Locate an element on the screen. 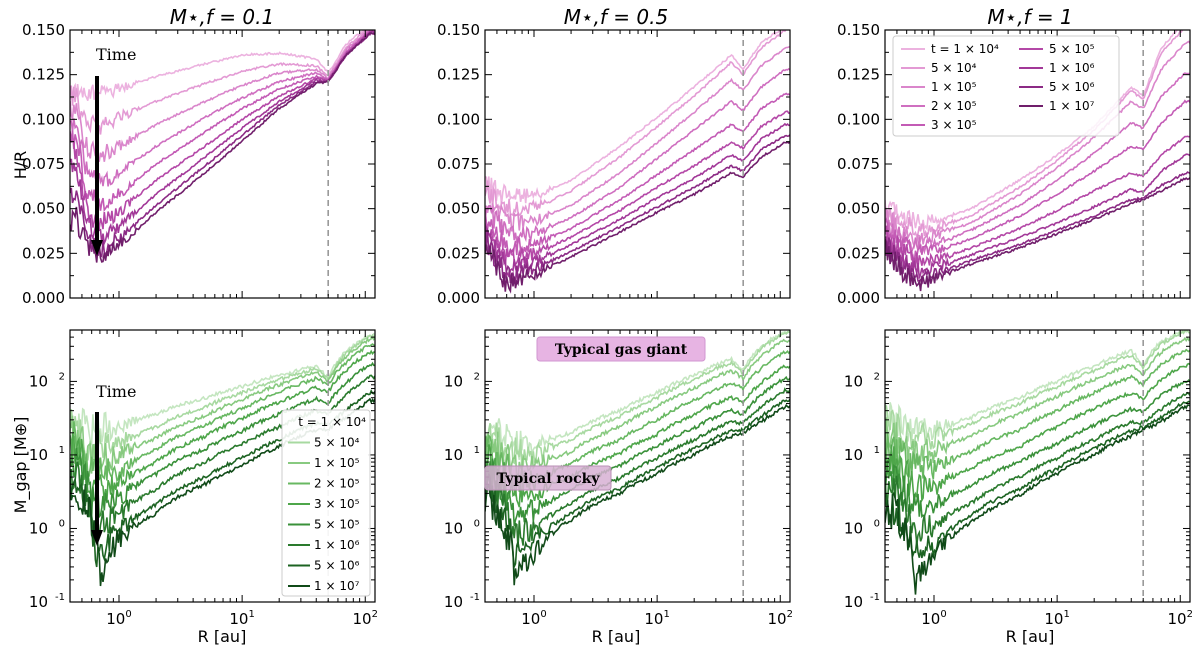 This screenshot has width=1200, height=650. y-tick-label: 0.150 is located at coordinates (458, 30).